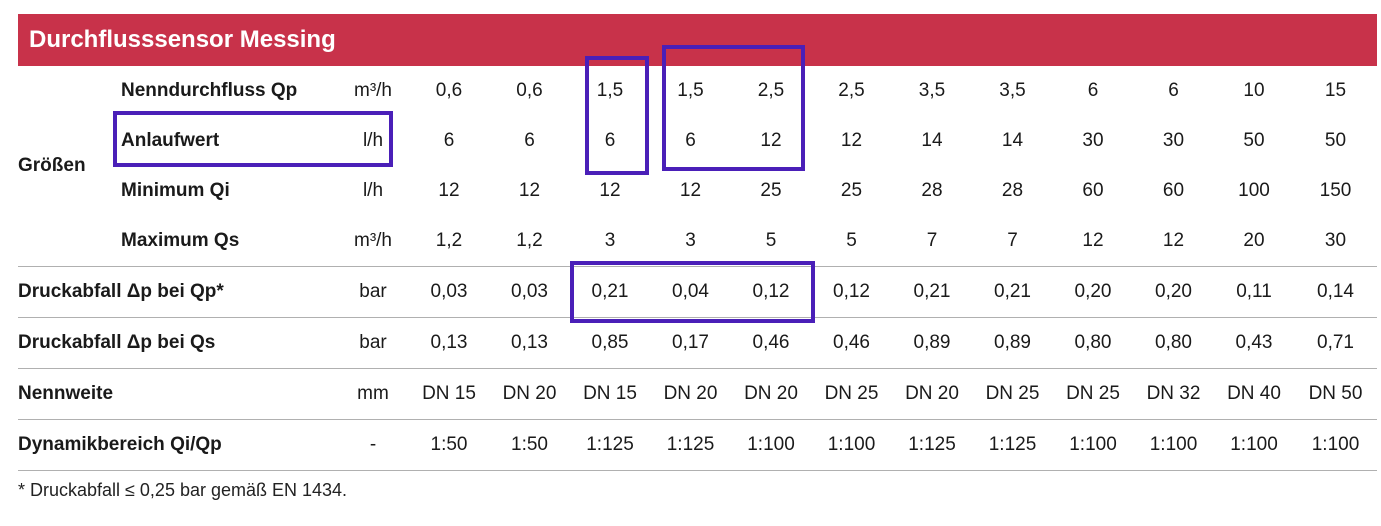 The image size is (1381, 526). What do you see at coordinates (52, 165) in the screenshot?
I see `group-label: Größen` at bounding box center [52, 165].